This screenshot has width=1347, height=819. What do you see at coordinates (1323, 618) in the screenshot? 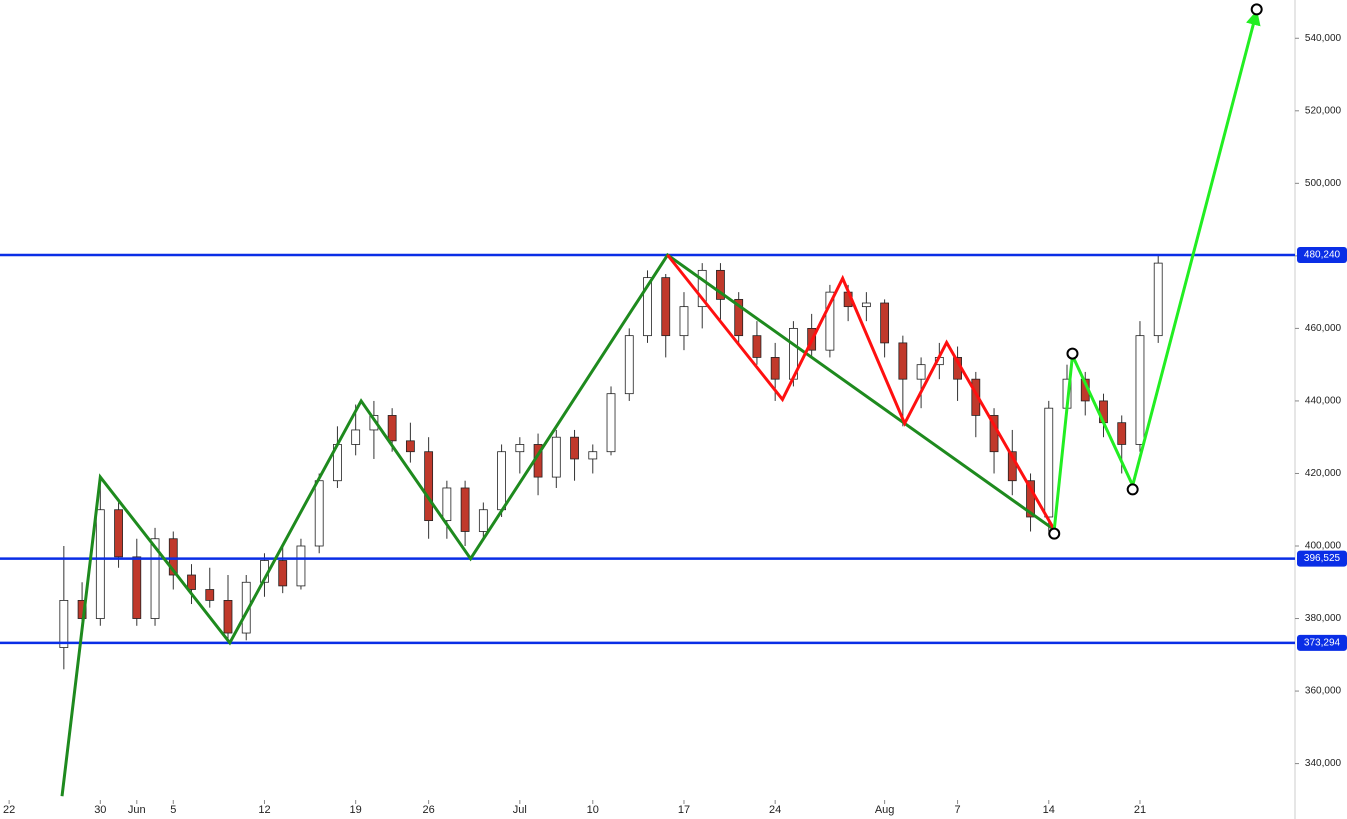
I see `y-tick-label: 380,000` at bounding box center [1323, 618].